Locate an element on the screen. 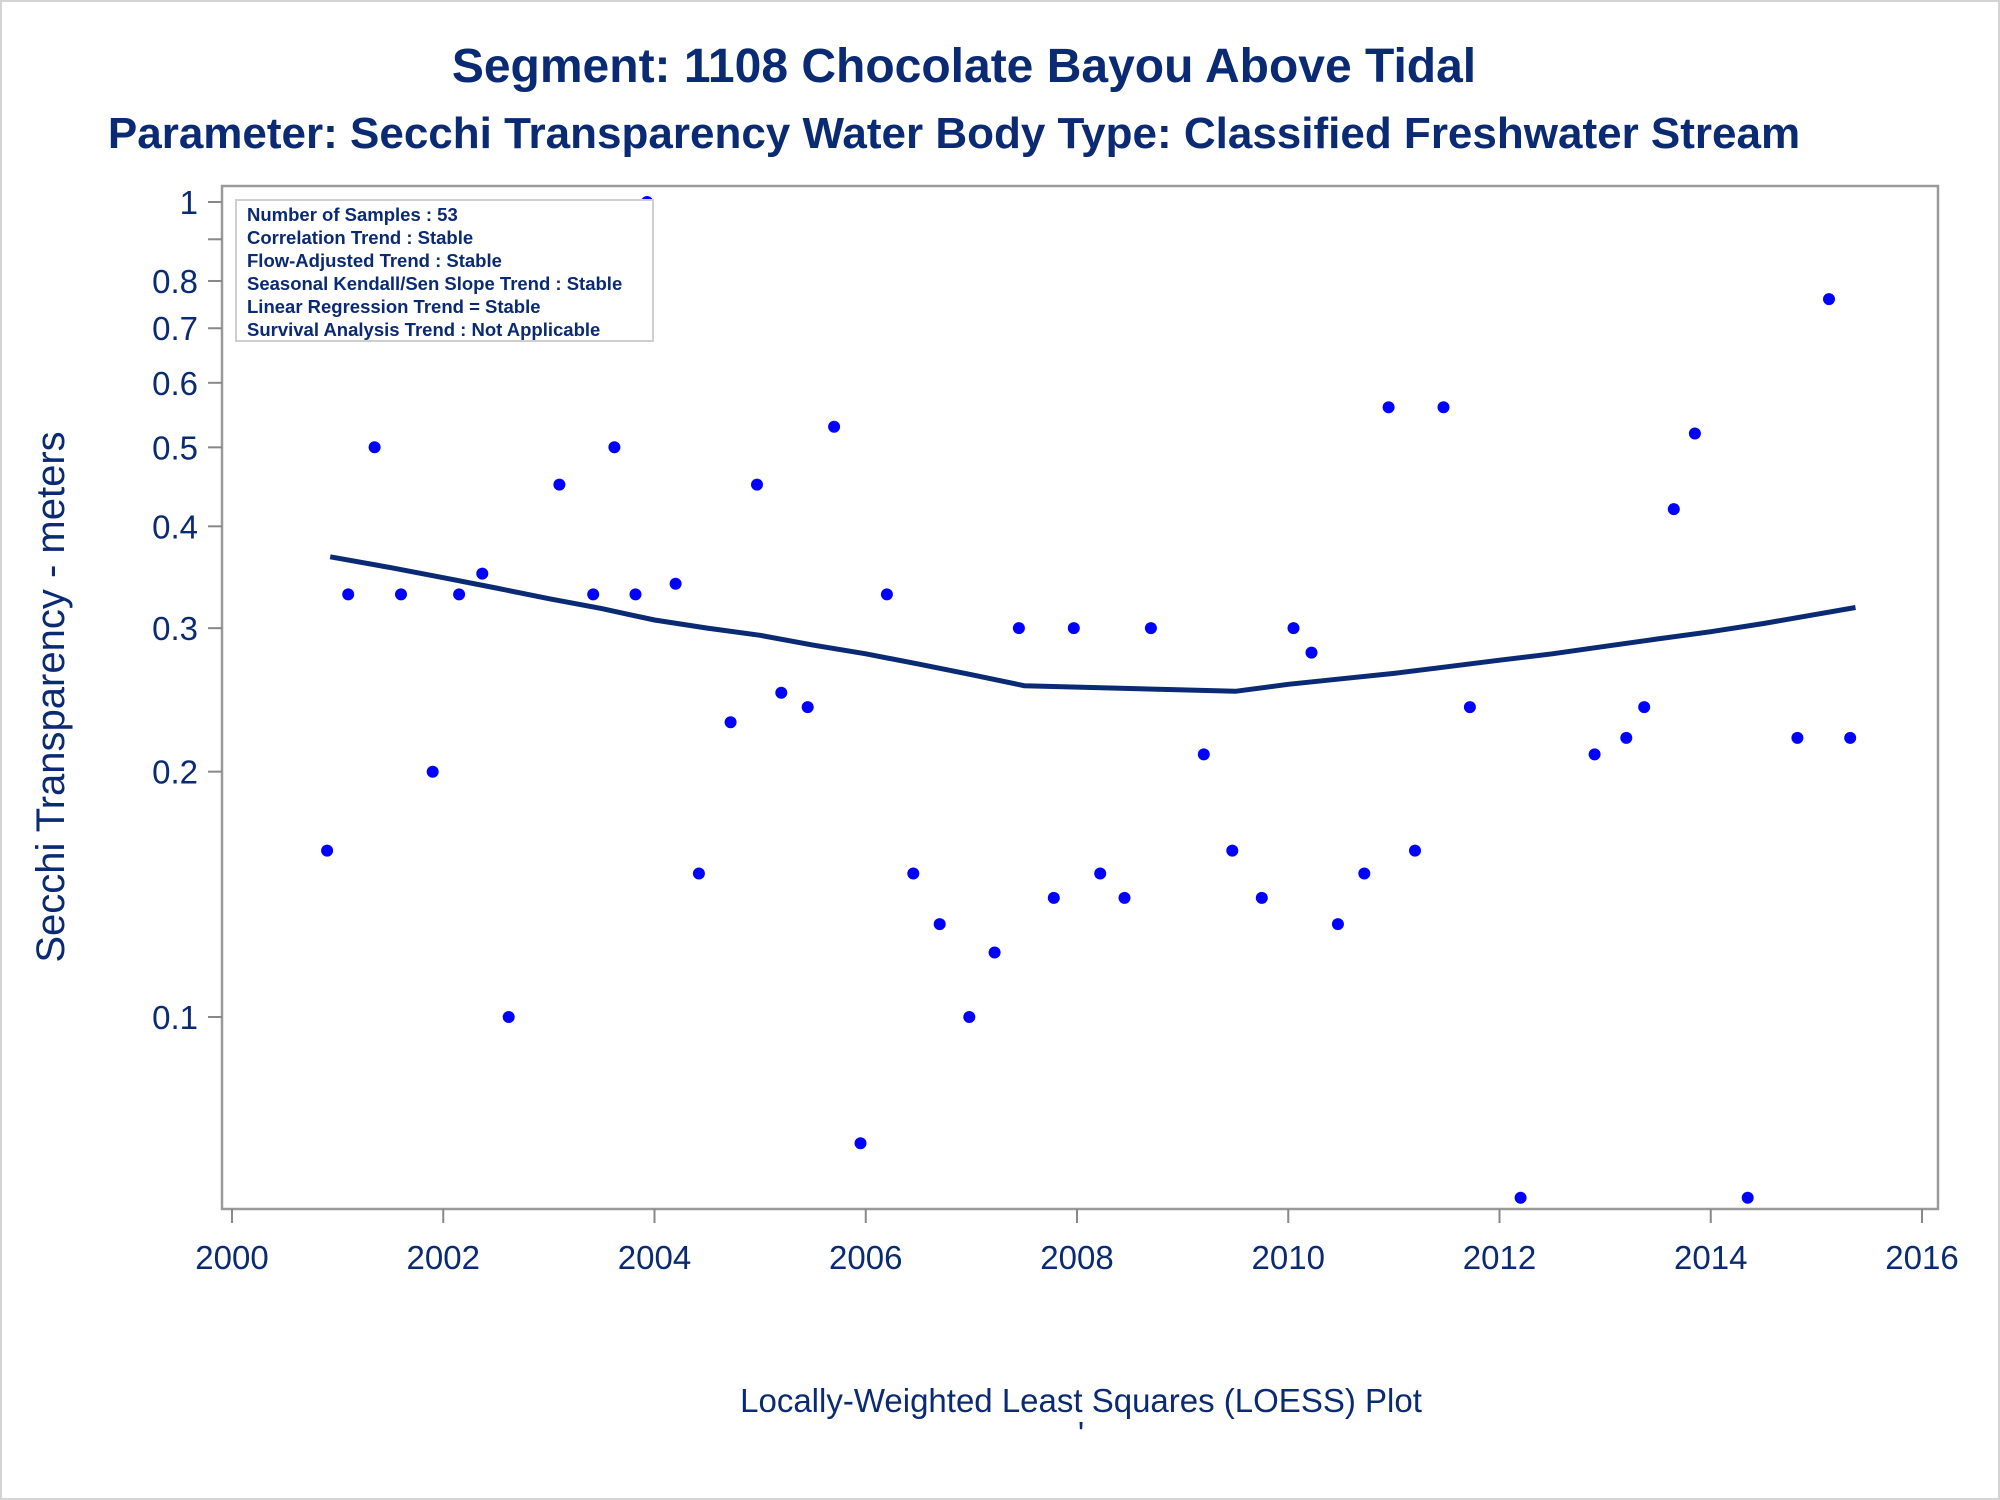 This screenshot has width=2000, height=1500. y-tick-label: 0.5 is located at coordinates (175, 447).